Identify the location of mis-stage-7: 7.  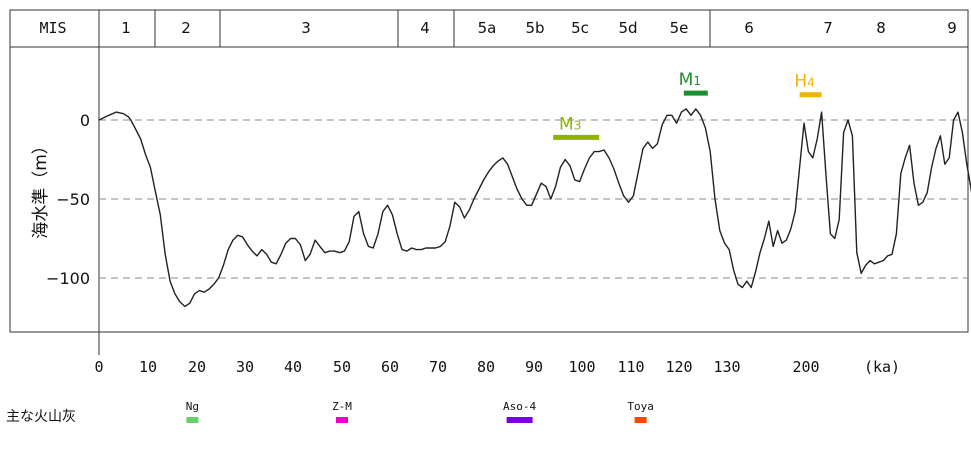
(828, 28).